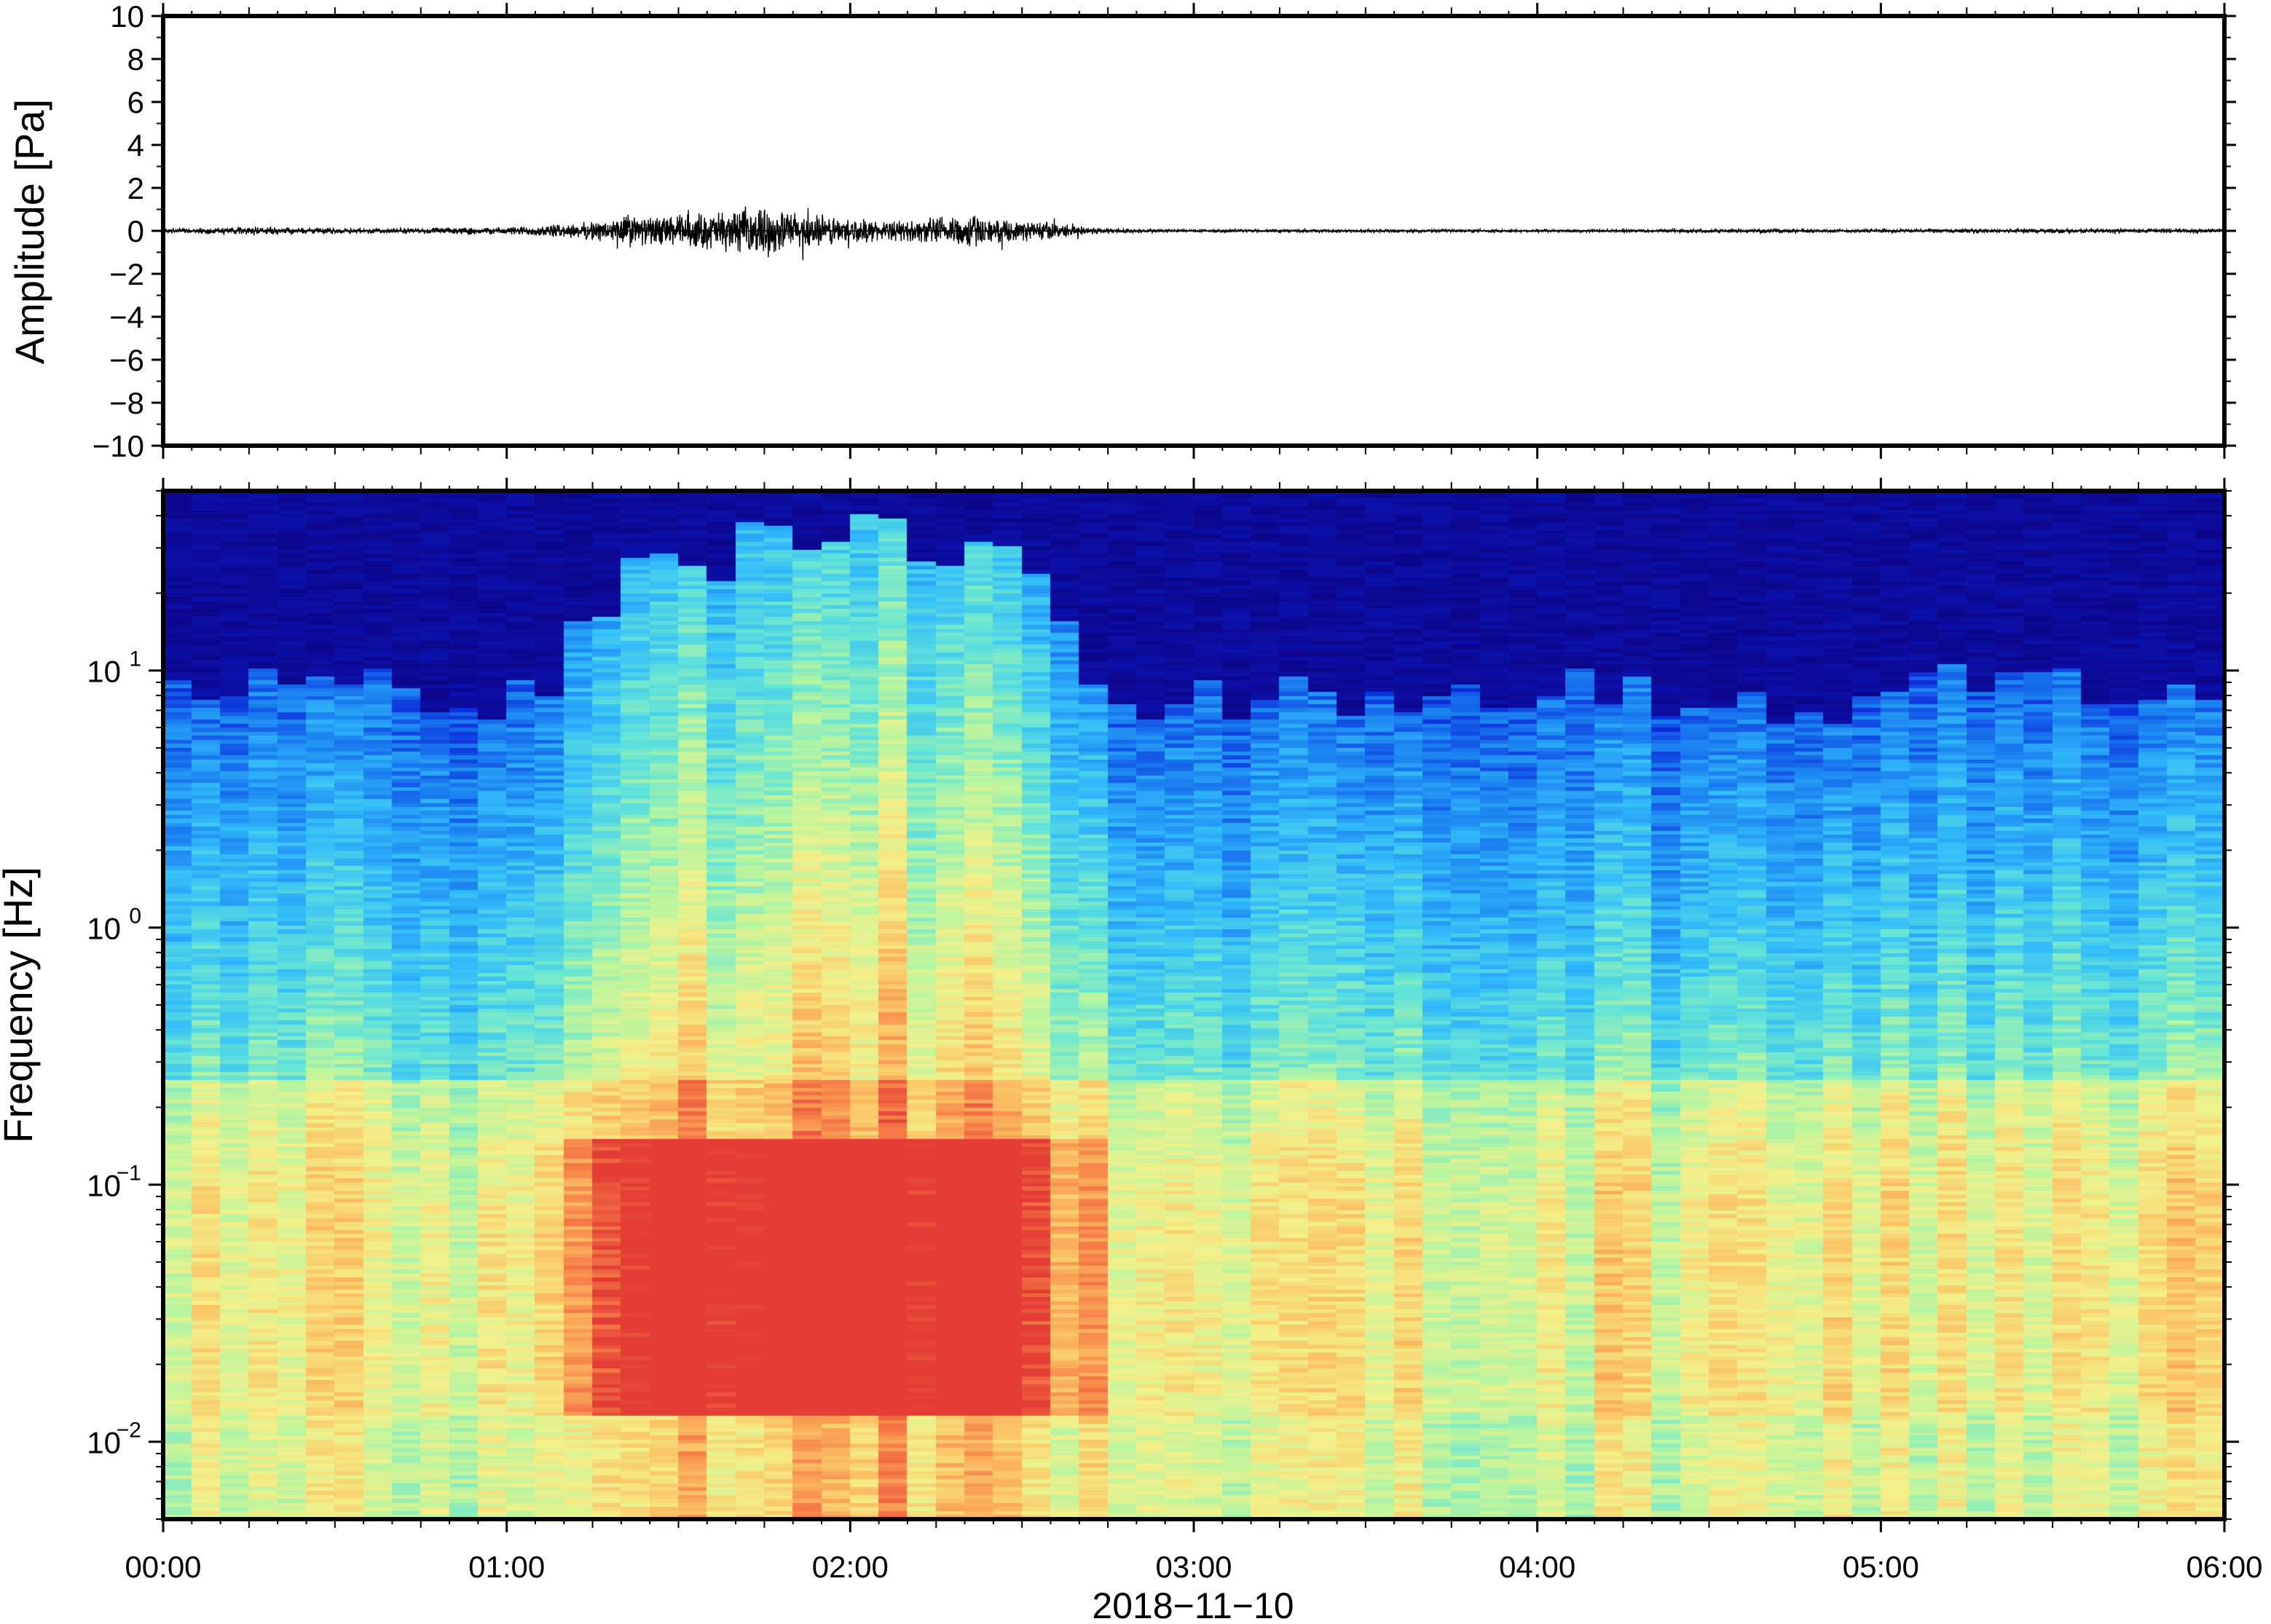 The height and width of the screenshot is (1624, 2271). Describe the element at coordinates (29, 231) in the screenshot. I see `amplitude-y-axis-title: Amplitude [Pa]` at that location.